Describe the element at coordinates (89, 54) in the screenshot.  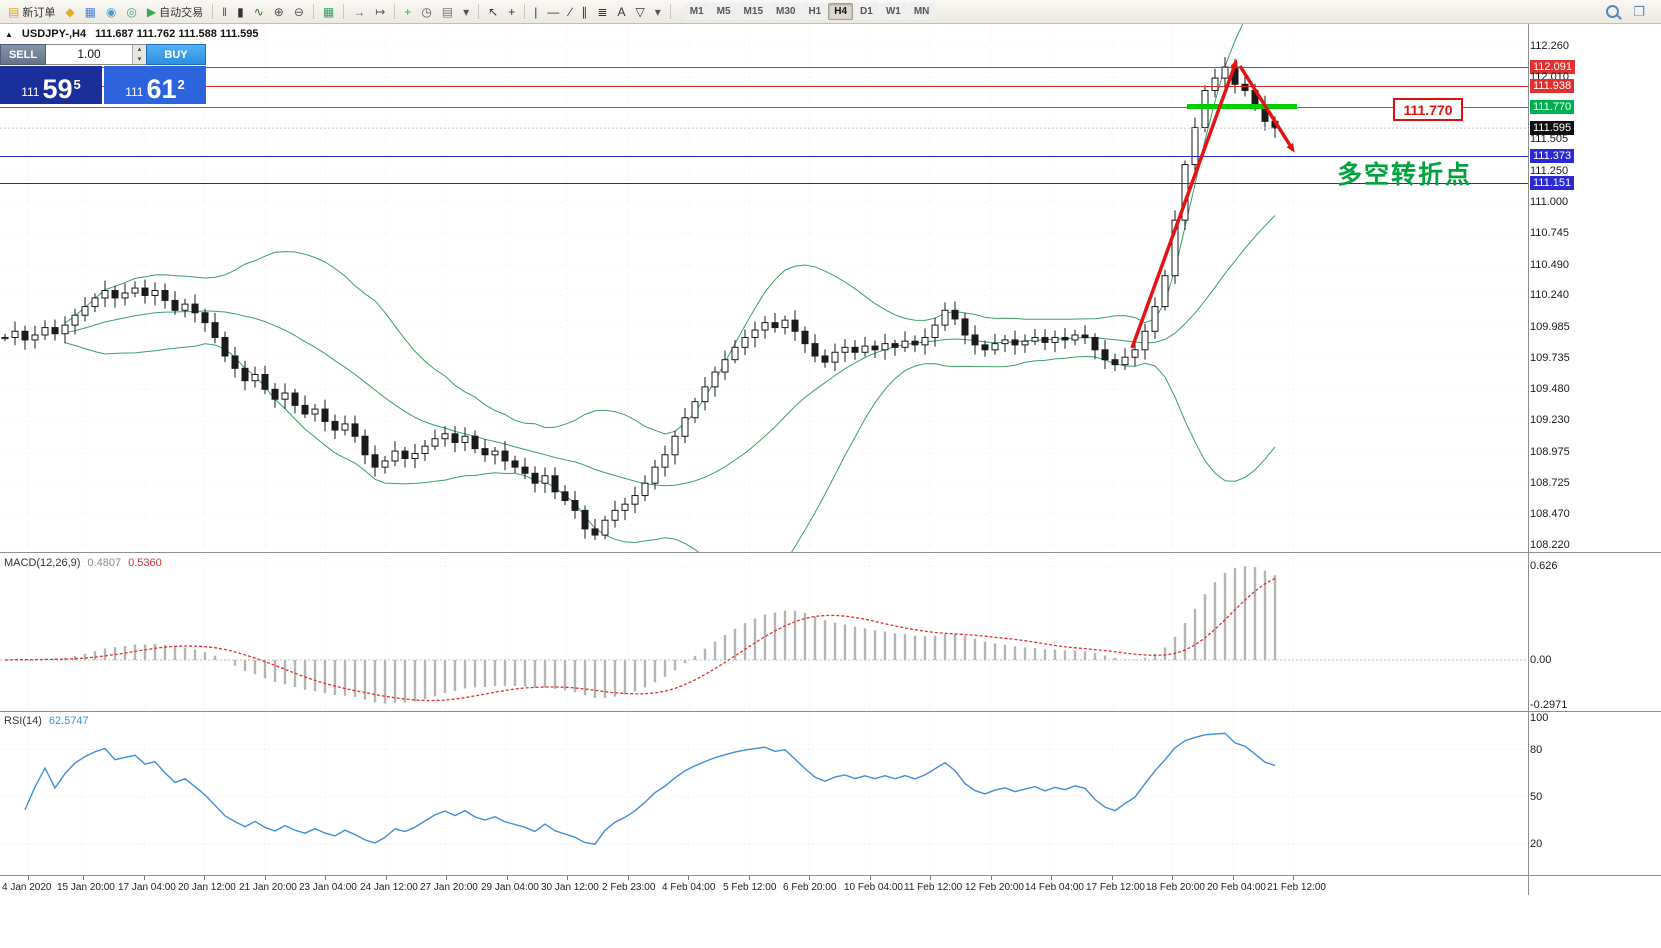
I see `volume-value: 1.00` at that location.